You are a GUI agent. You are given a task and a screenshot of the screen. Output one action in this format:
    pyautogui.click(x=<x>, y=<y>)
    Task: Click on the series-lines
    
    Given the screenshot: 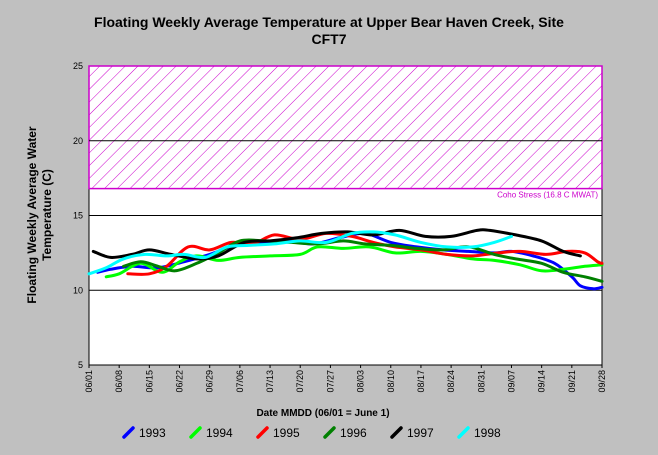 What is the action you would take?
    pyautogui.click(x=345, y=259)
    